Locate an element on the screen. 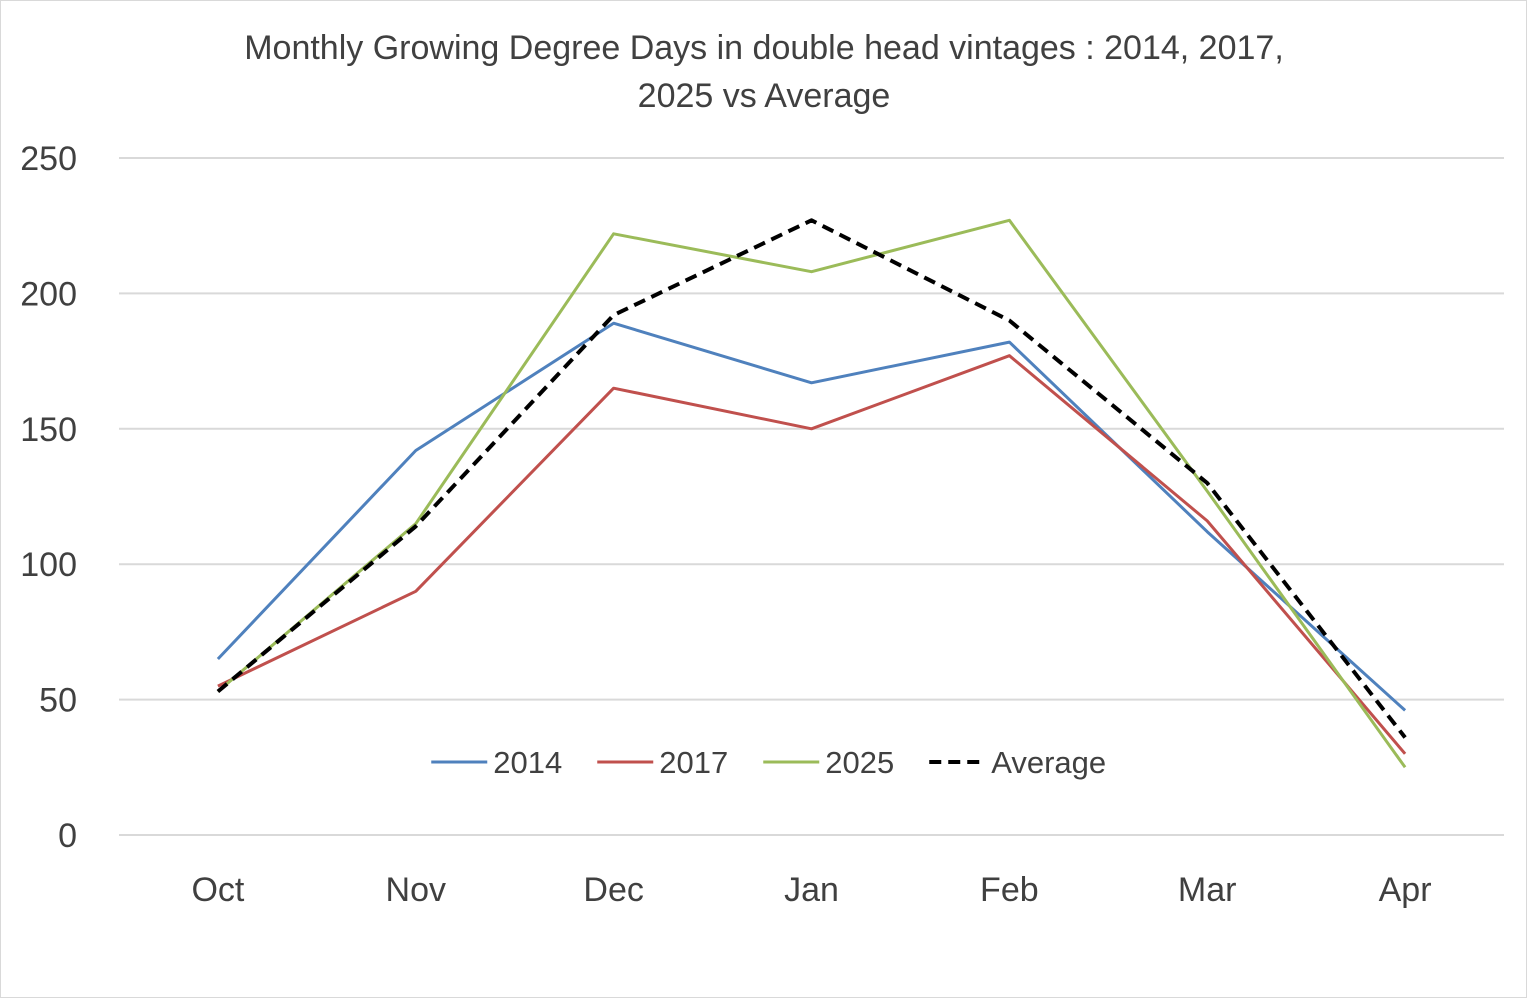 This screenshot has height=998, width=1527. x-tick-label: Oct is located at coordinates (217, 890).